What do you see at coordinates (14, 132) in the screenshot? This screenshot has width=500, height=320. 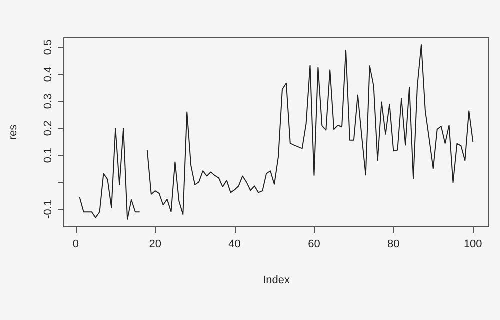 I see `y-axis-title: res` at bounding box center [14, 132].